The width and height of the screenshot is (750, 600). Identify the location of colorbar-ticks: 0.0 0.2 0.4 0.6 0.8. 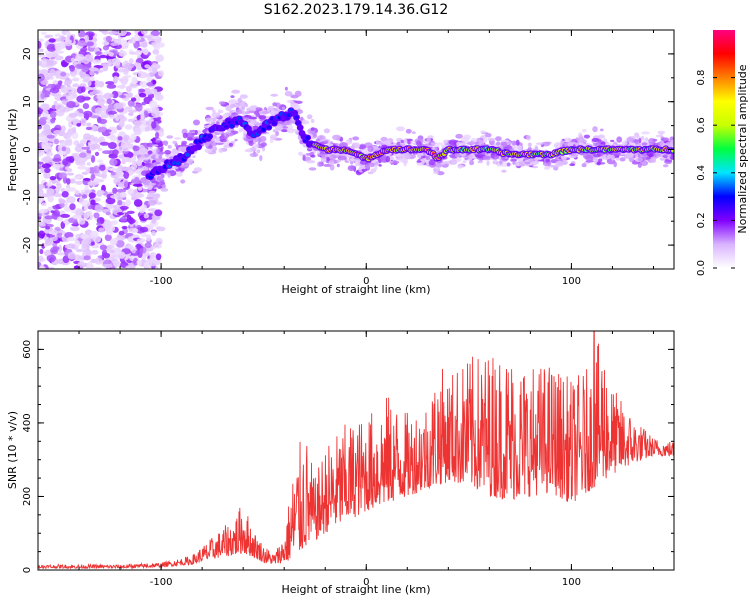
(715, 173).